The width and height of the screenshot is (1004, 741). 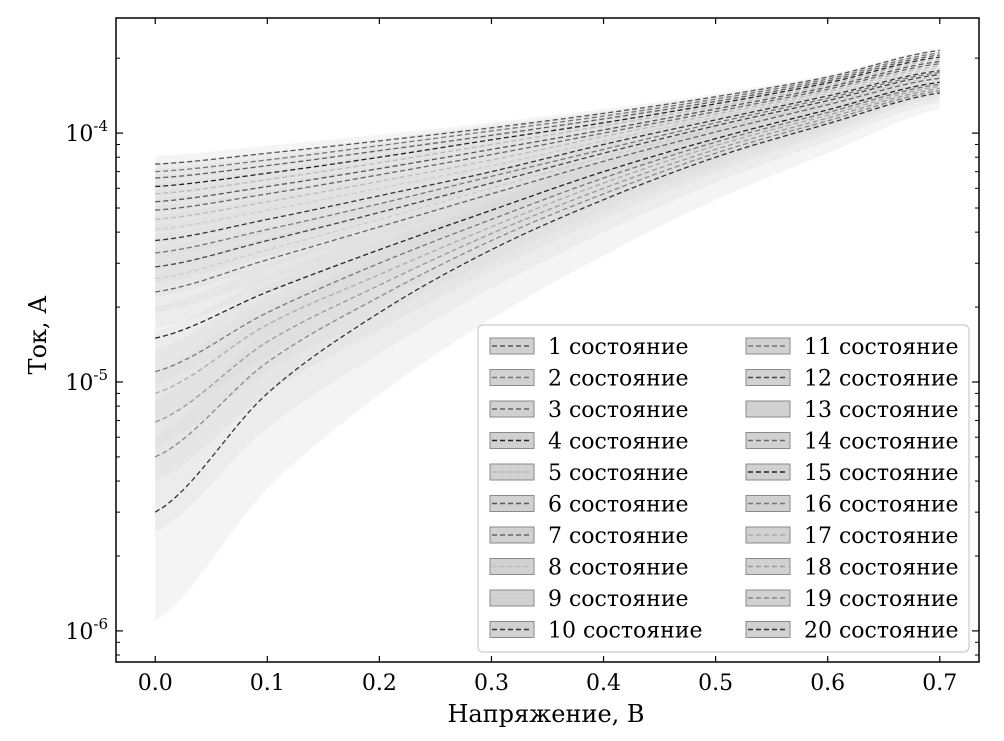 I want to click on legend-label: 7 состояние, so click(x=618, y=536).